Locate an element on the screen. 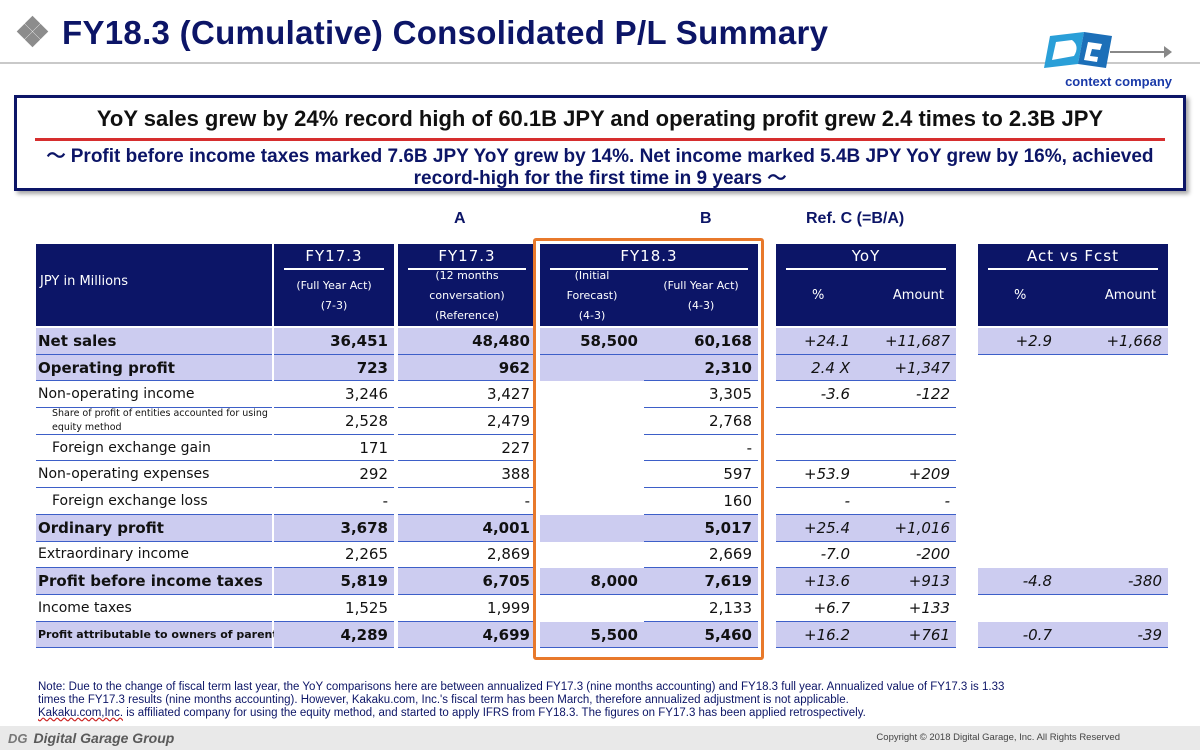 This screenshot has height=750, width=1200. cell-act: 2,768 is located at coordinates (701, 421).